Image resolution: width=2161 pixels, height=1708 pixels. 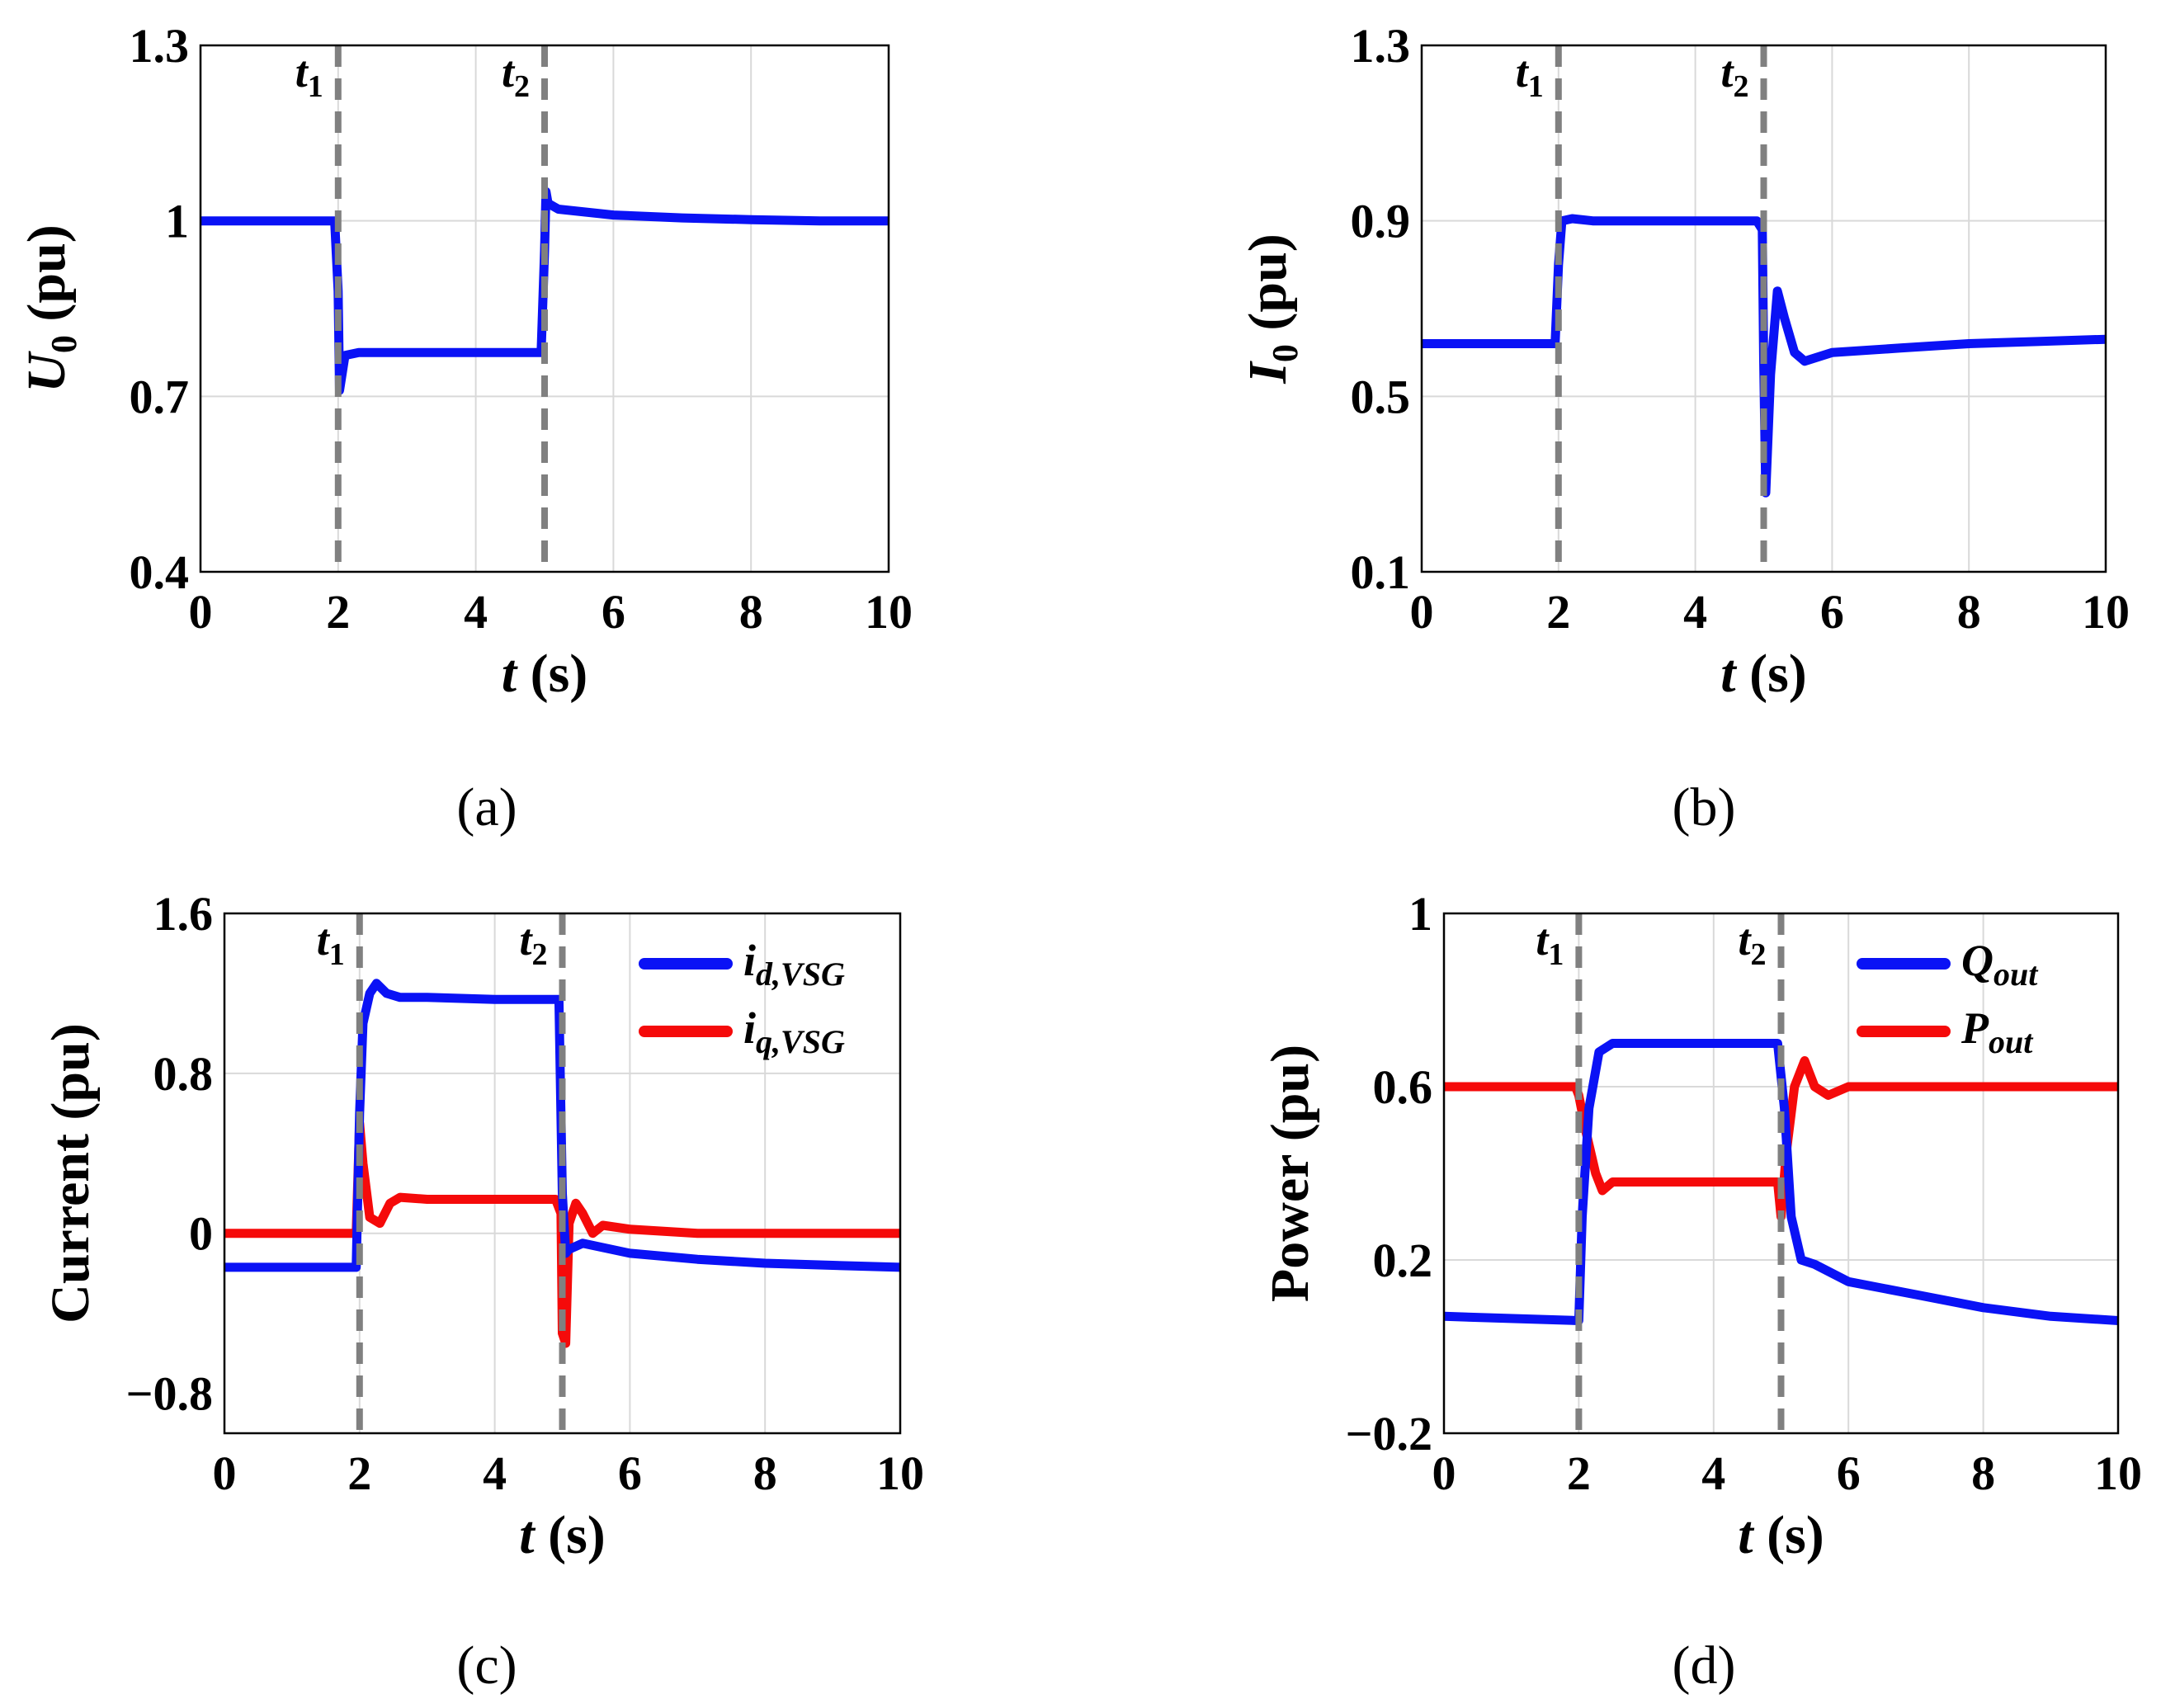 What do you see at coordinates (1403, 1087) in the screenshot?
I see `y-tick-label: 0.6` at bounding box center [1403, 1087].